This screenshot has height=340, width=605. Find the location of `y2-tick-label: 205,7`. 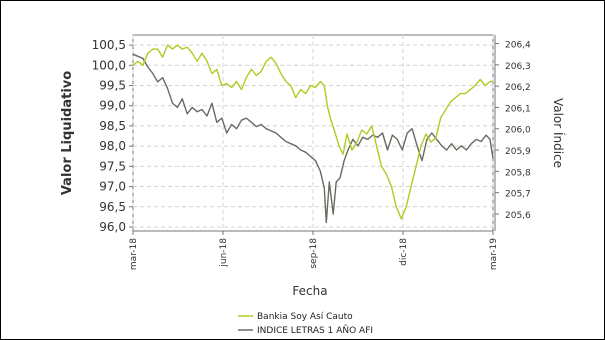

y2-tick-label: 205,7 is located at coordinates (518, 195).